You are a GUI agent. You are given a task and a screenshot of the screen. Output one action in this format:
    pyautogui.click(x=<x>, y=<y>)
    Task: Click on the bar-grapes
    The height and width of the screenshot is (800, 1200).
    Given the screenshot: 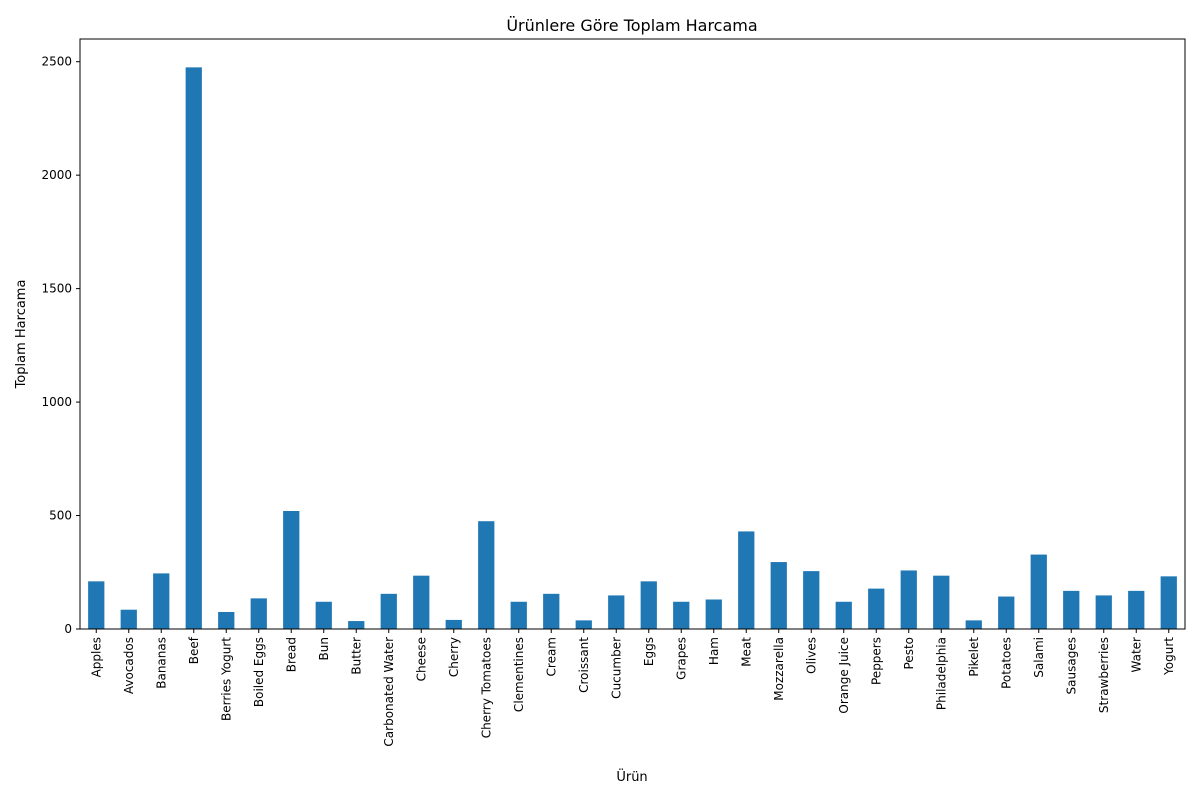 What is the action you would take?
    pyautogui.click(x=681, y=615)
    